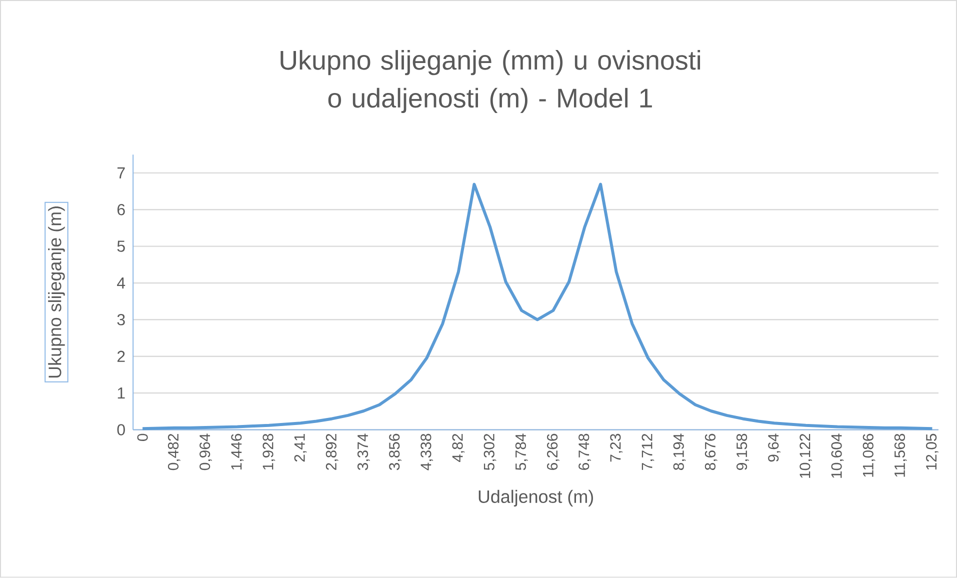 The width and height of the screenshot is (957, 578). What do you see at coordinates (121, 283) in the screenshot?
I see `y-tick-label: 4` at bounding box center [121, 283].